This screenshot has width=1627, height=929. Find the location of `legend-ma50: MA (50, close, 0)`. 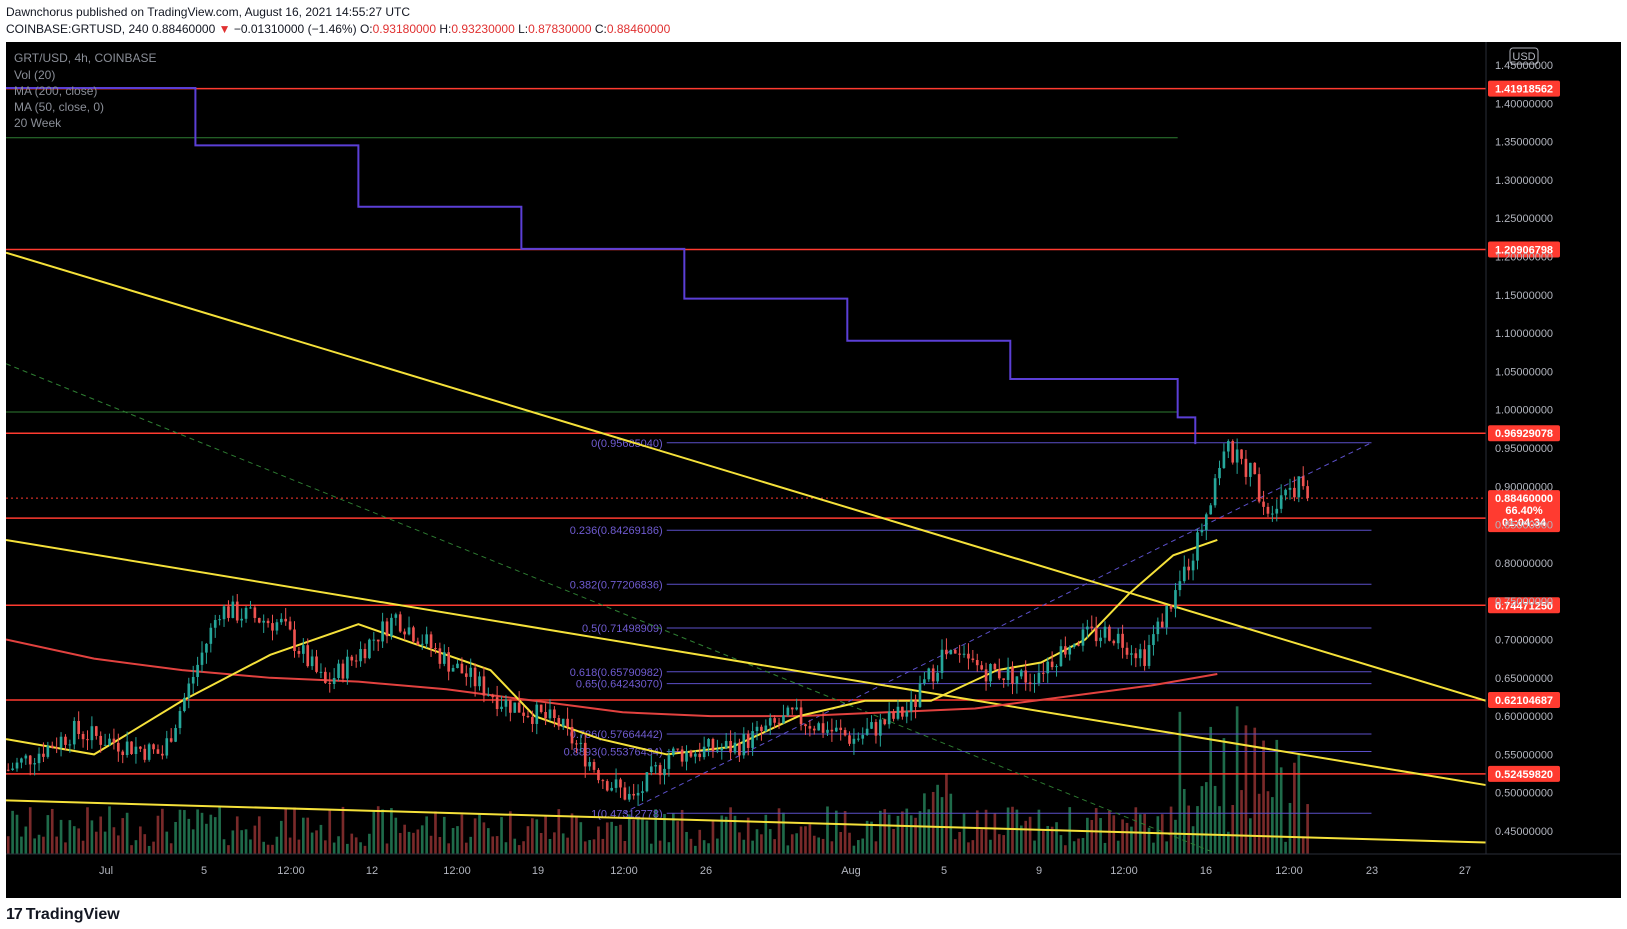

legend-ma50: MA (50, close, 0) is located at coordinates (59, 107).